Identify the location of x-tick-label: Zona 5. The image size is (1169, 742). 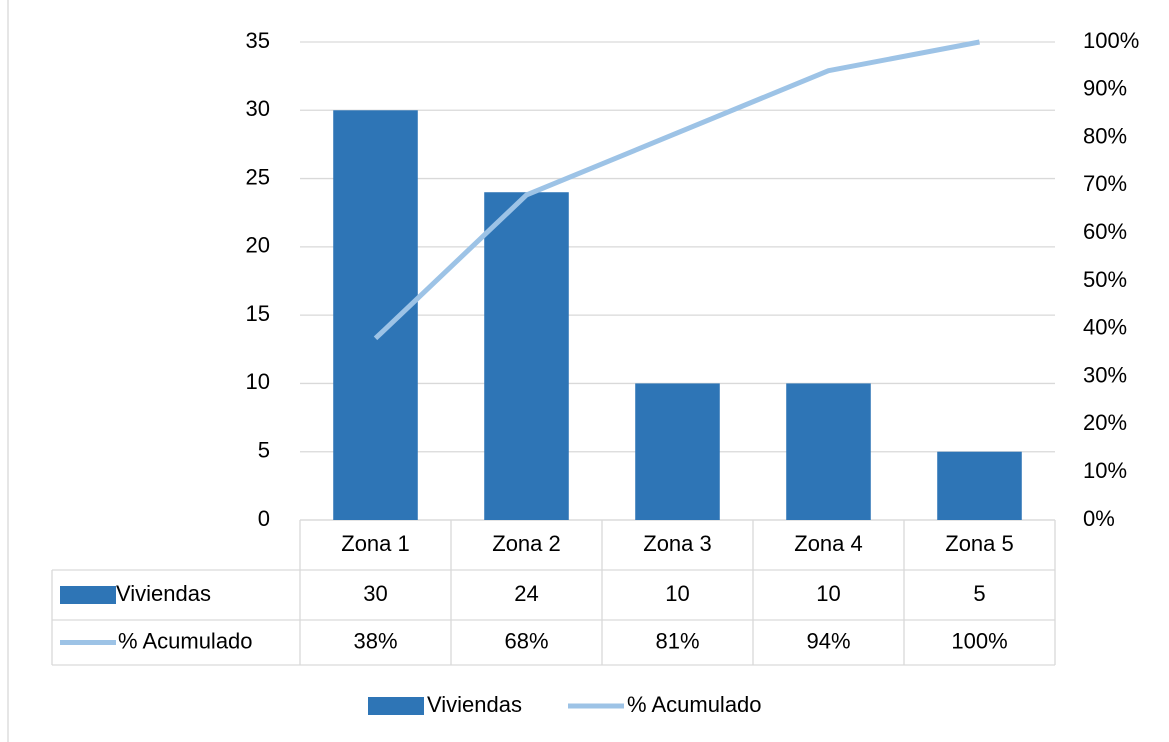
(979, 543).